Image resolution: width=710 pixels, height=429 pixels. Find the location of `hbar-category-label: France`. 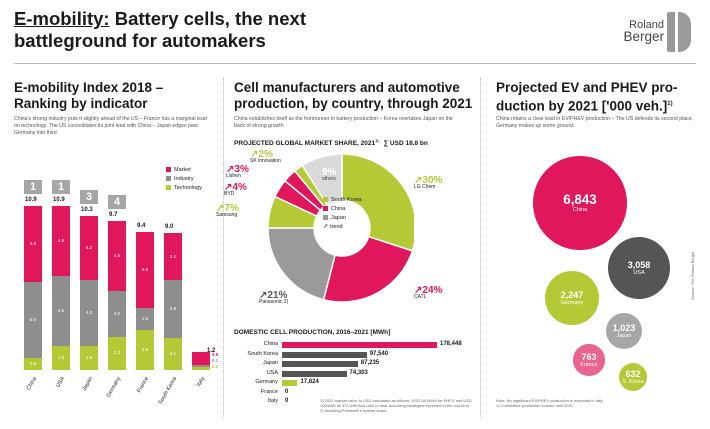

hbar-category-label: France is located at coordinates (269, 391).